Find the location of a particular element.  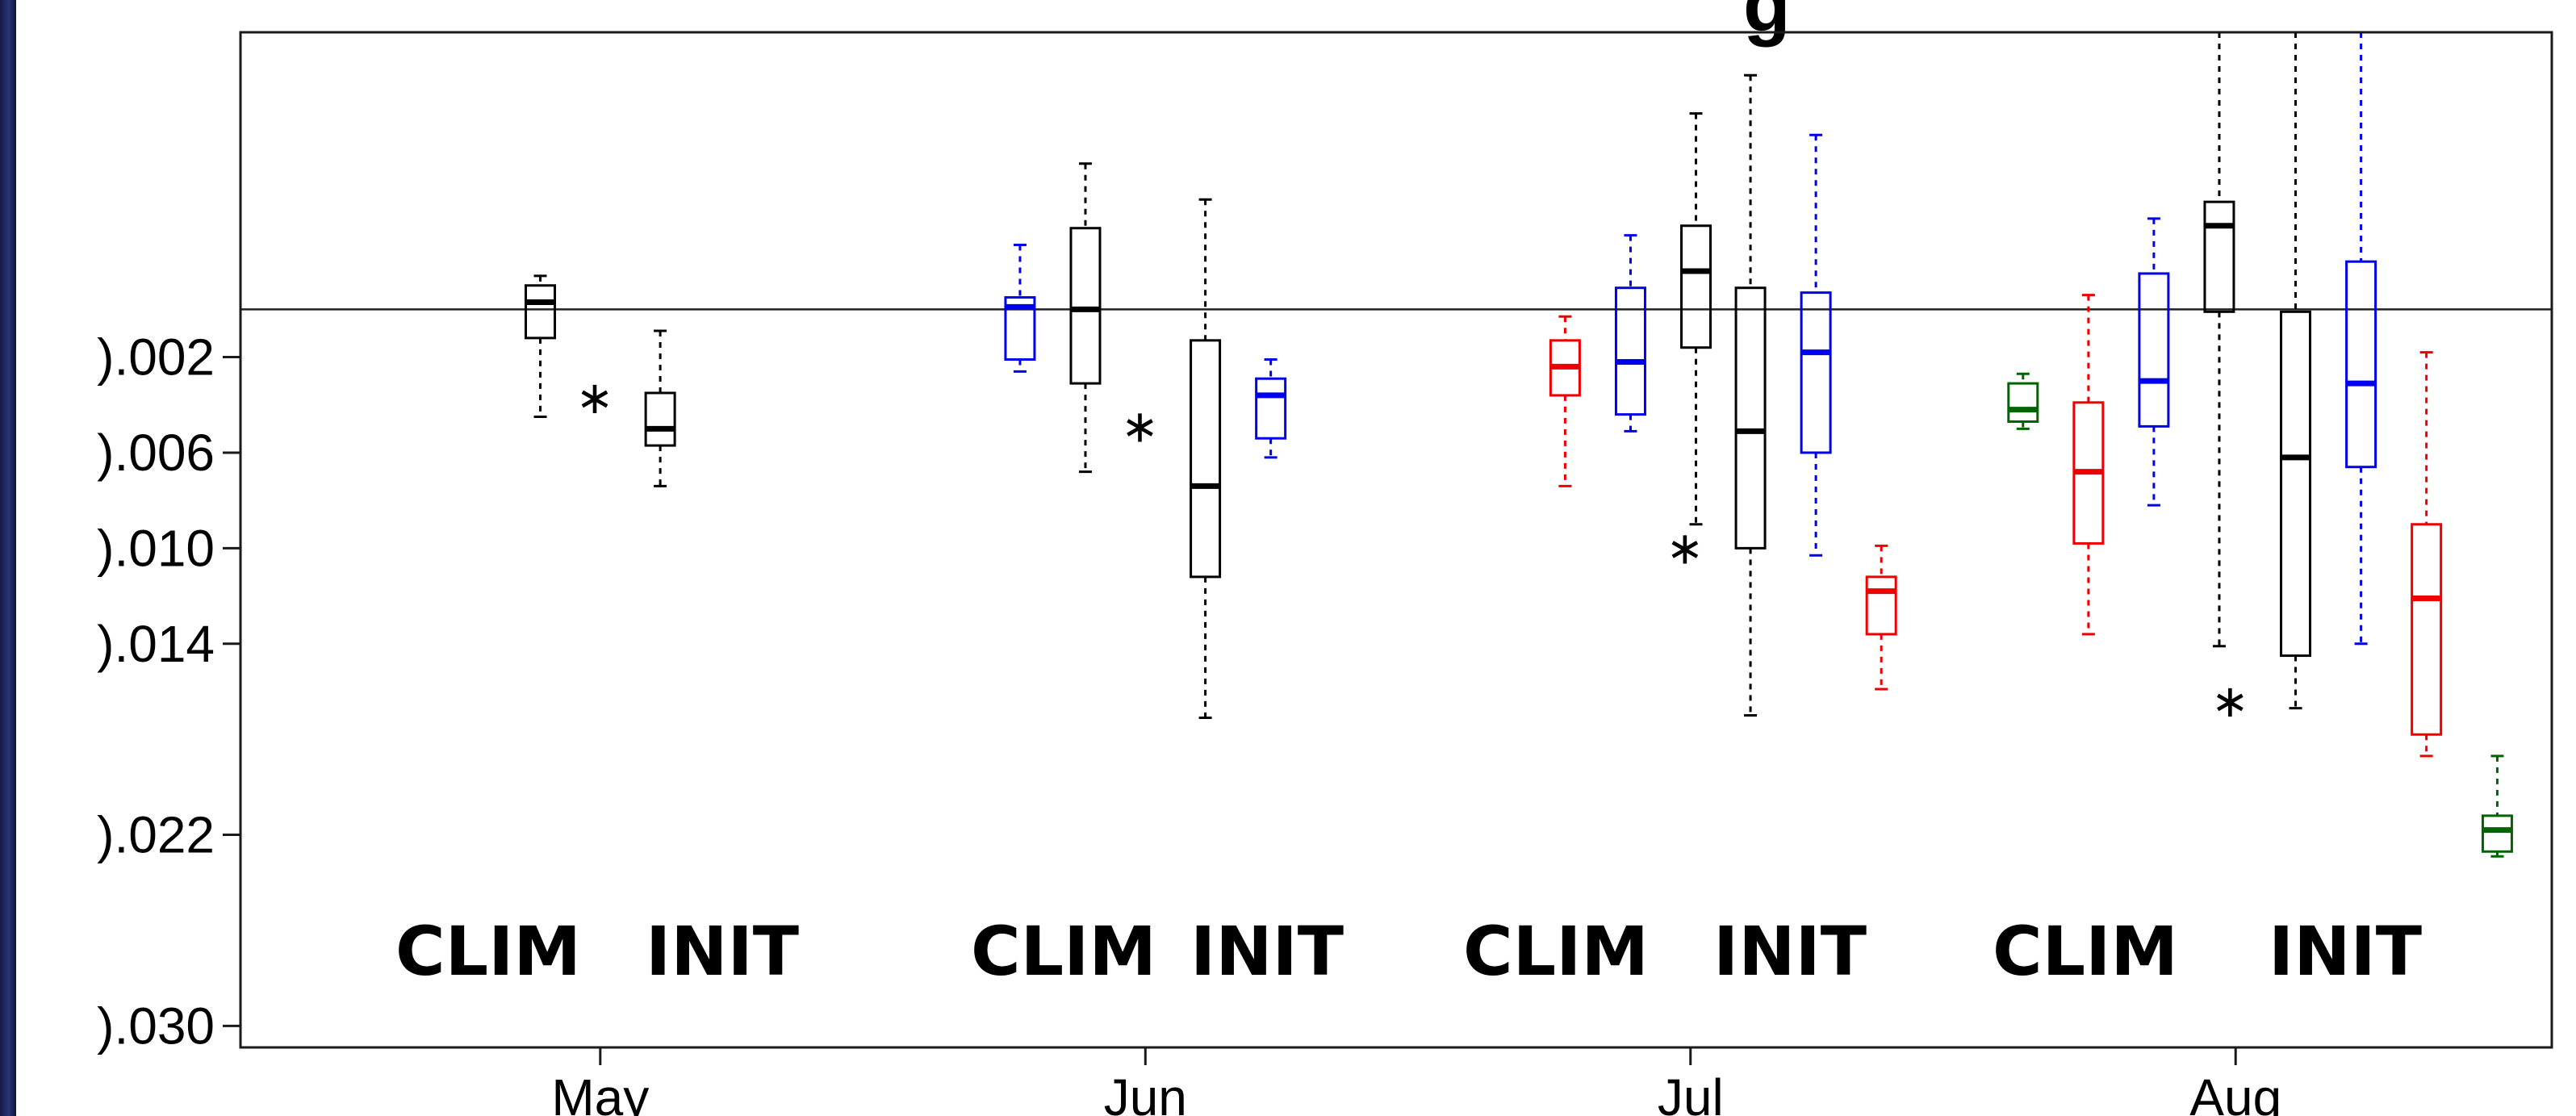

y-tick-label: ).030 is located at coordinates (156, 1026).